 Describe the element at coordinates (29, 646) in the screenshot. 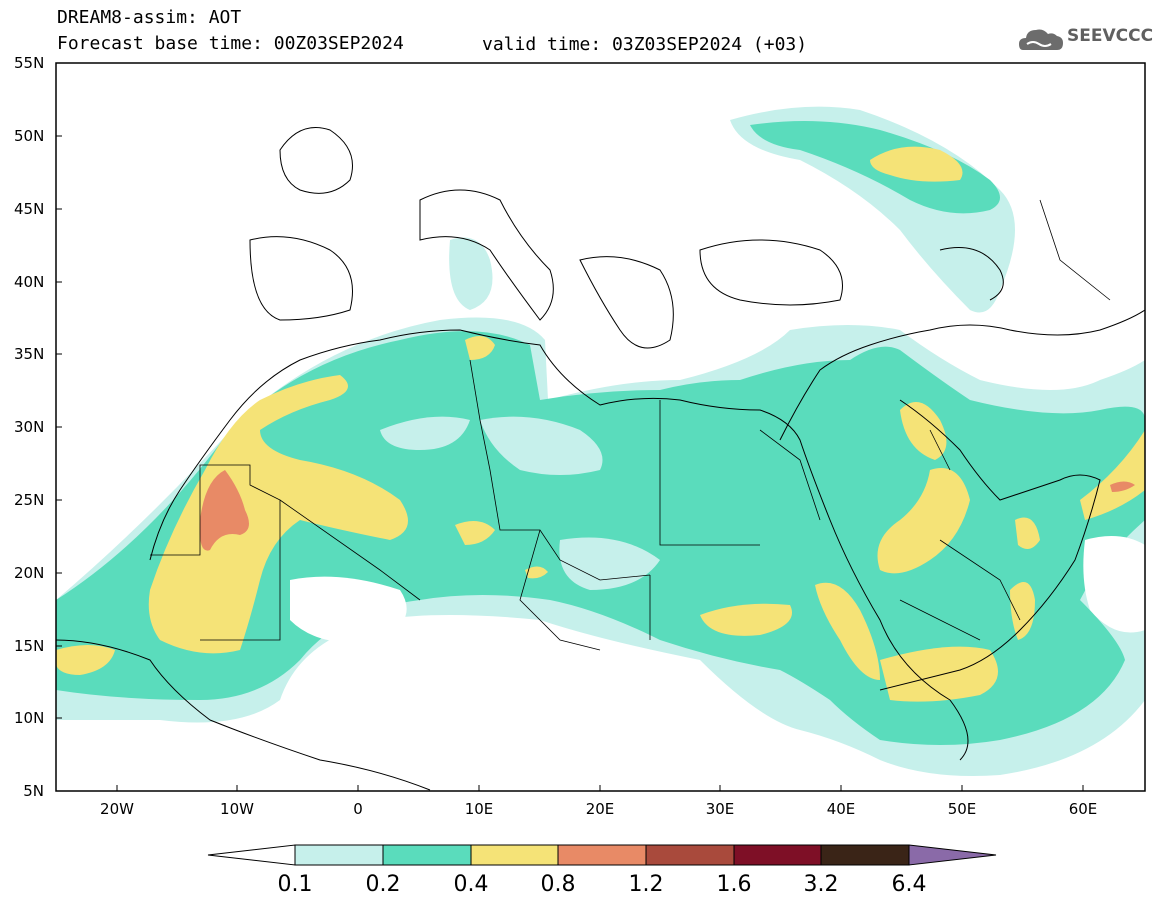

I see `lat-label: 15N` at that location.